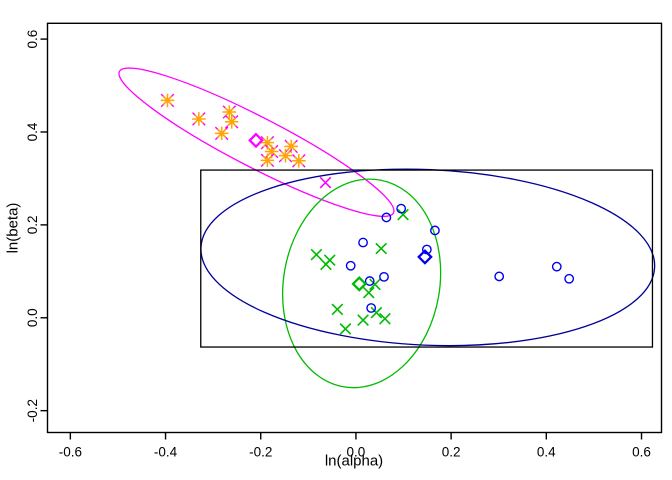  I want to click on x-axis-tick-labels: -0.6 -0.4 -0.2 0.0 0.2 0.4 0.6, so click(355, 452).